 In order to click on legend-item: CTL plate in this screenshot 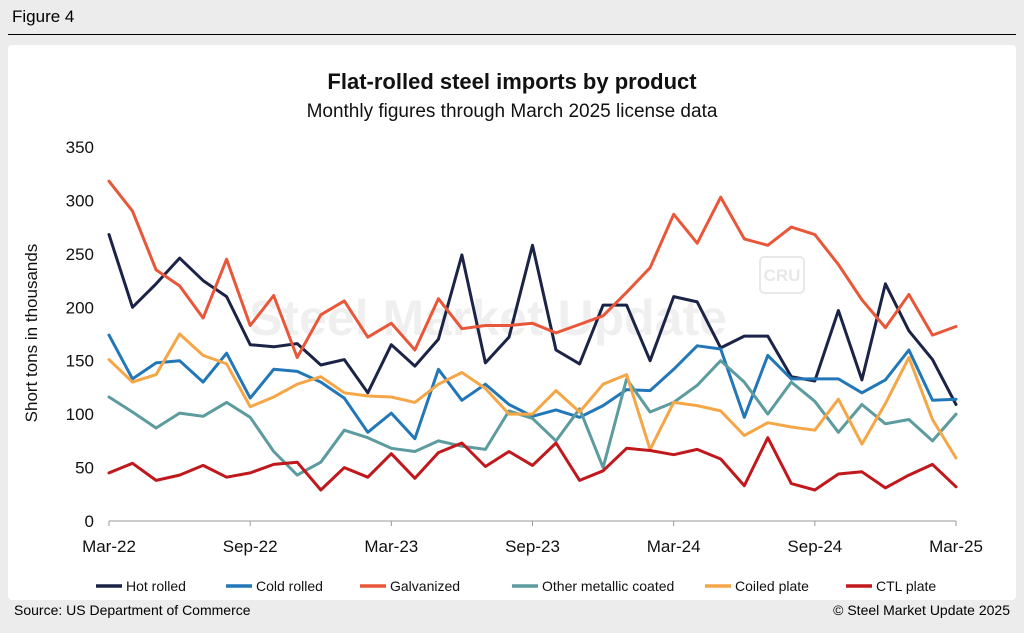, I will do `click(891, 586)`.